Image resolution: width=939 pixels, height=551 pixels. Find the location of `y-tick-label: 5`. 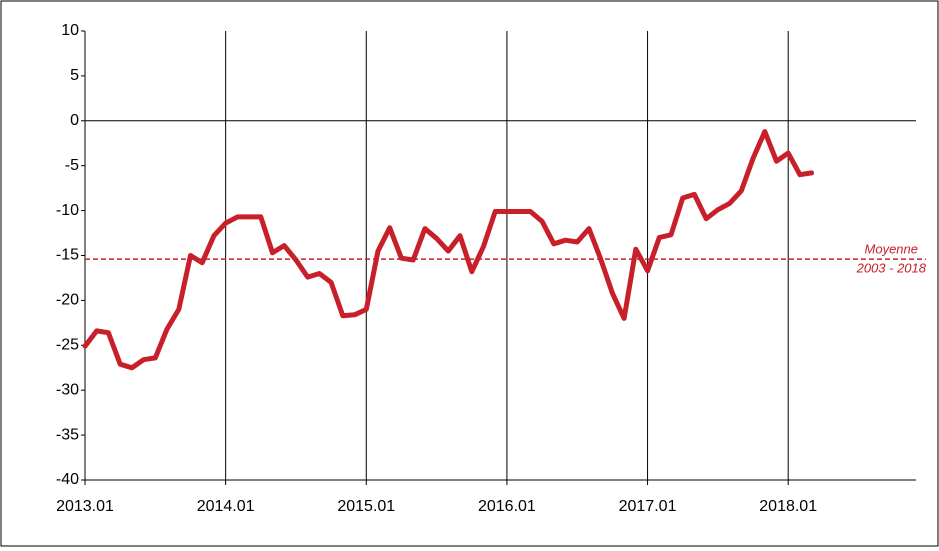

y-tick-label: 5 is located at coordinates (74, 75).